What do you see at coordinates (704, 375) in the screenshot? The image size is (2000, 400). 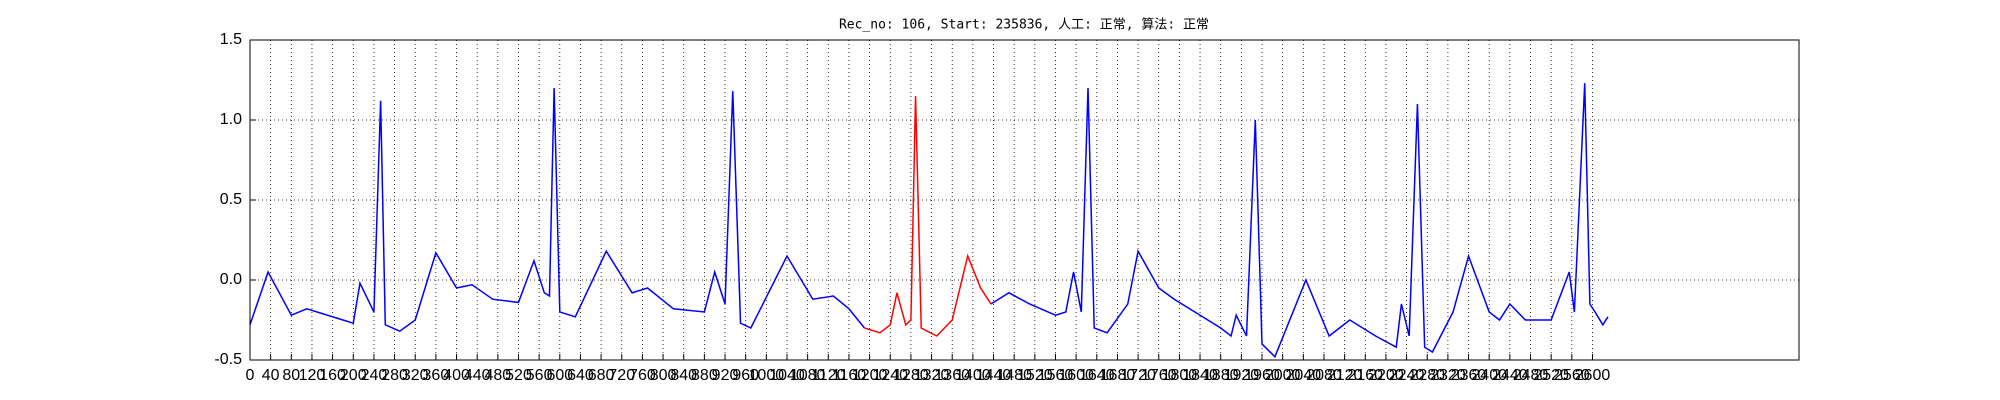 I see `x-tick-label: 880` at bounding box center [704, 375].